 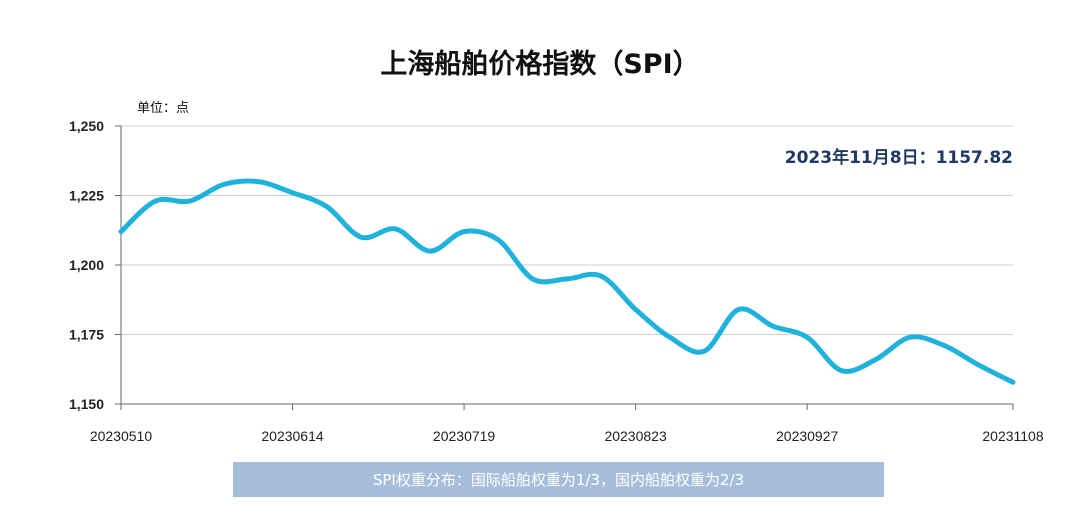 What do you see at coordinates (86, 196) in the screenshot?
I see `y-tick-label: 1,225` at bounding box center [86, 196].